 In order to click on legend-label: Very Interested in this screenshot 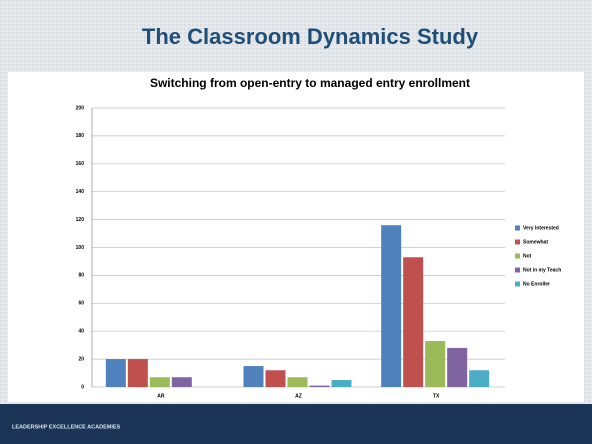, I will do `click(541, 228)`.